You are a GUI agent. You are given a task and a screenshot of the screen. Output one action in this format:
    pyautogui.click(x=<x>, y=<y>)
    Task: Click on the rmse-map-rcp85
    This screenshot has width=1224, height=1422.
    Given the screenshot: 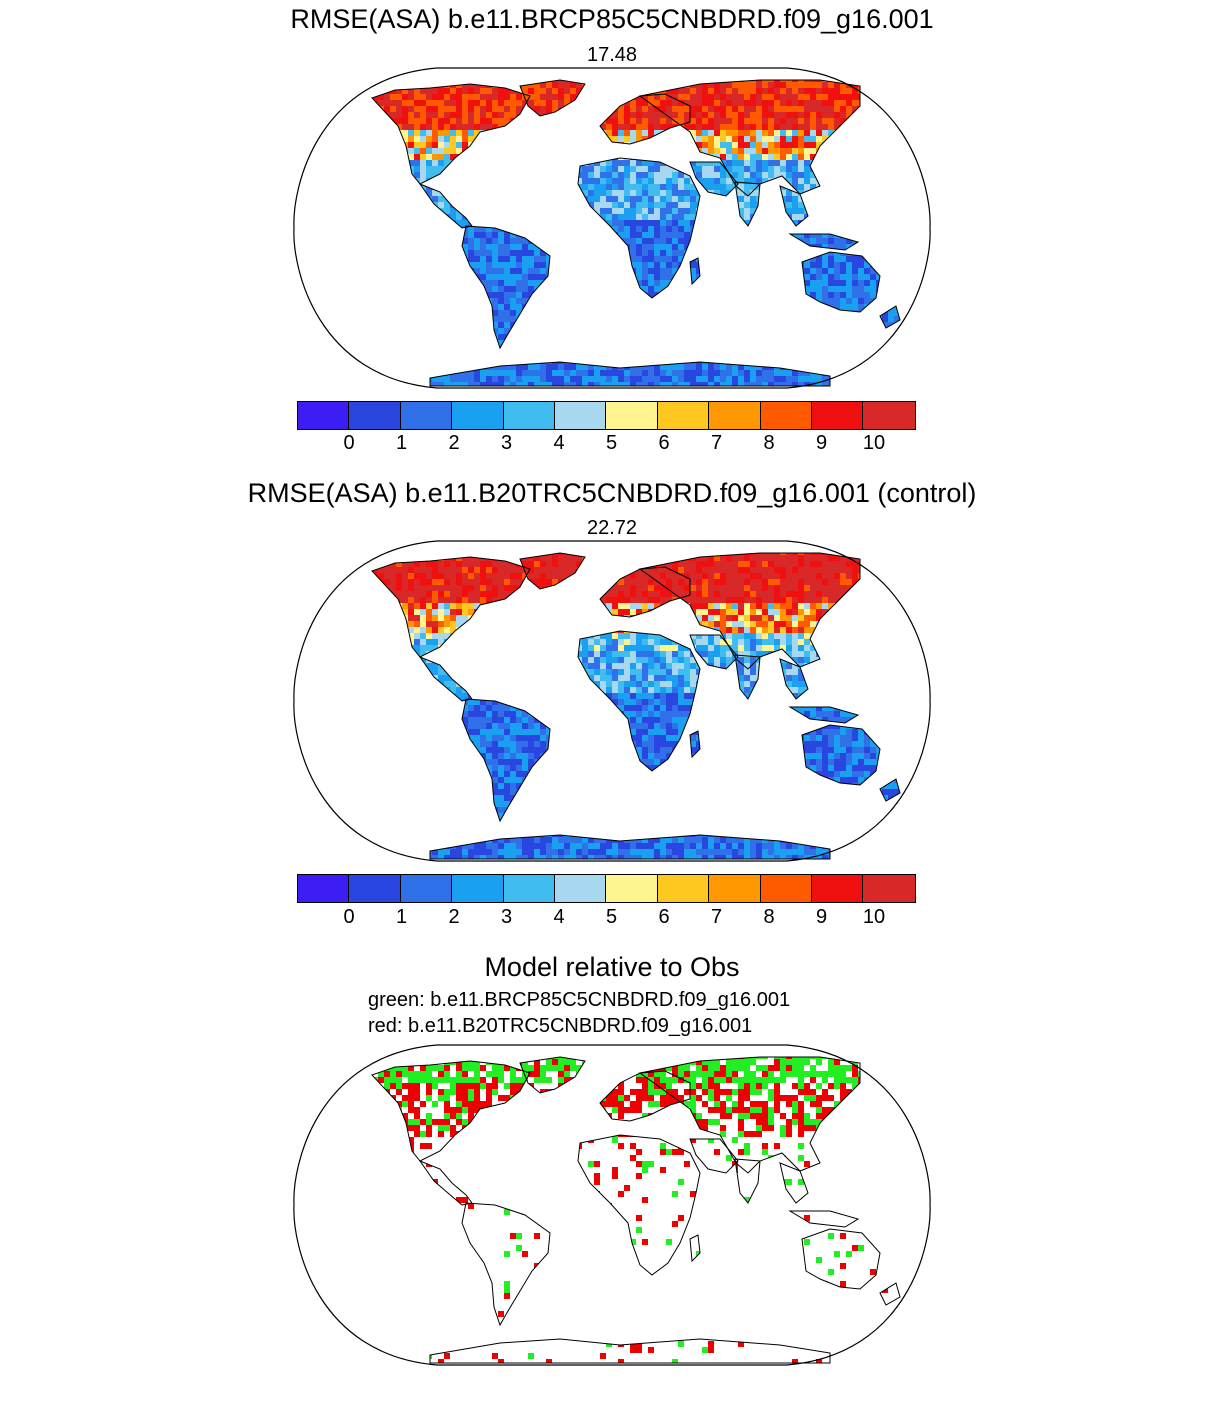 What is the action you would take?
    pyautogui.click(x=612, y=228)
    